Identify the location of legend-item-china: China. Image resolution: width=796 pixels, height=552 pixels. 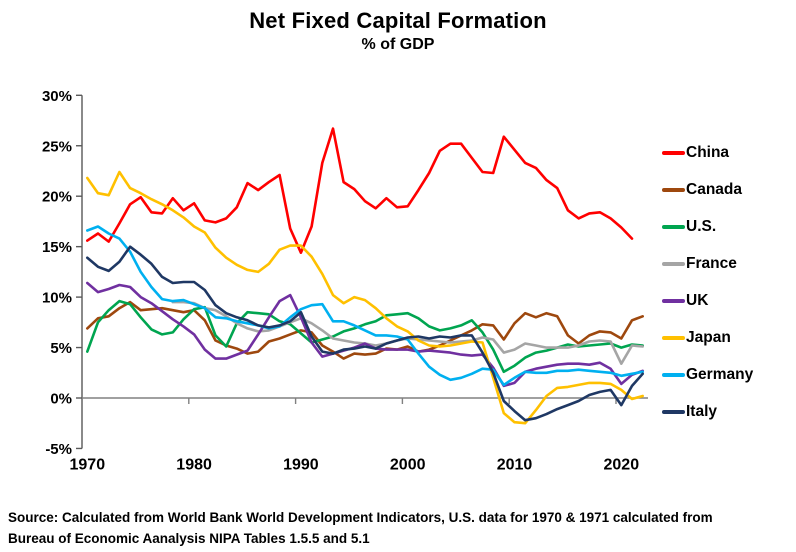
(728, 152).